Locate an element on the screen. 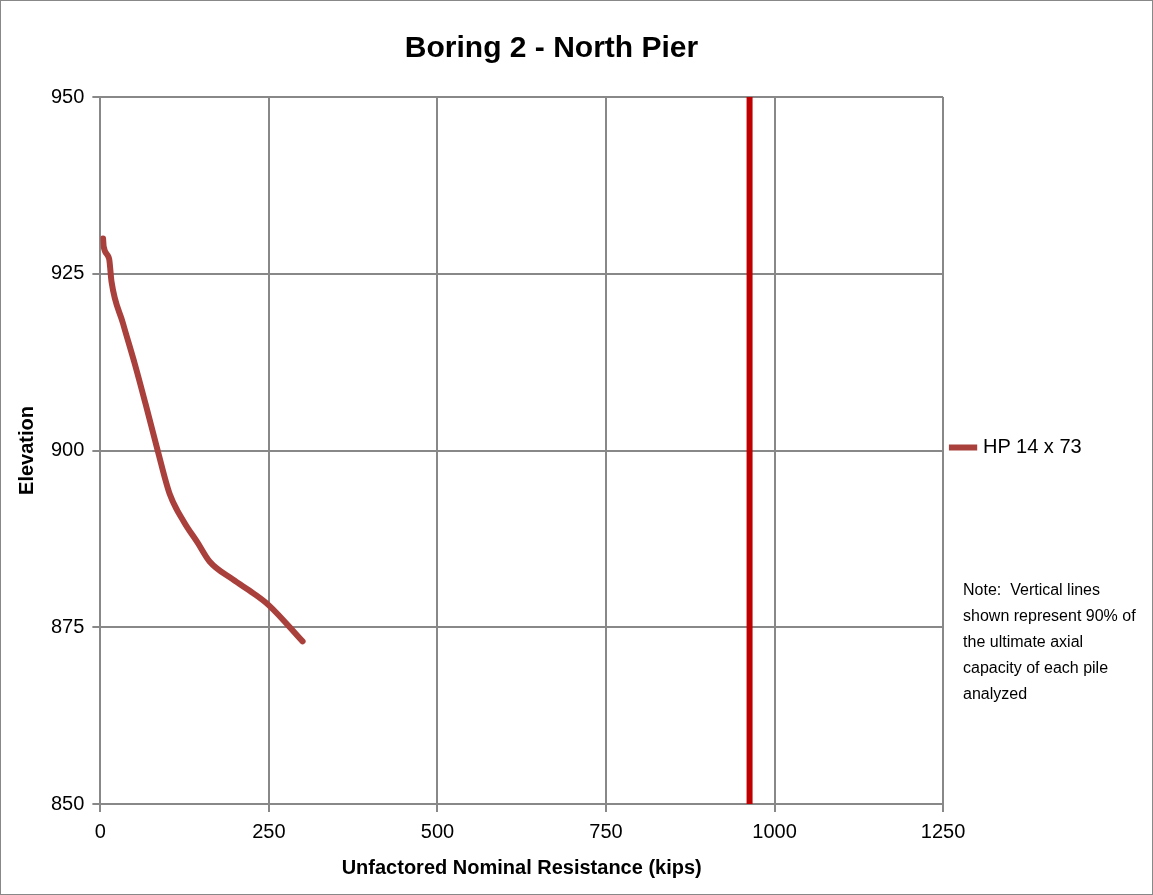  y-tick-label: 925 is located at coordinates (67, 272).